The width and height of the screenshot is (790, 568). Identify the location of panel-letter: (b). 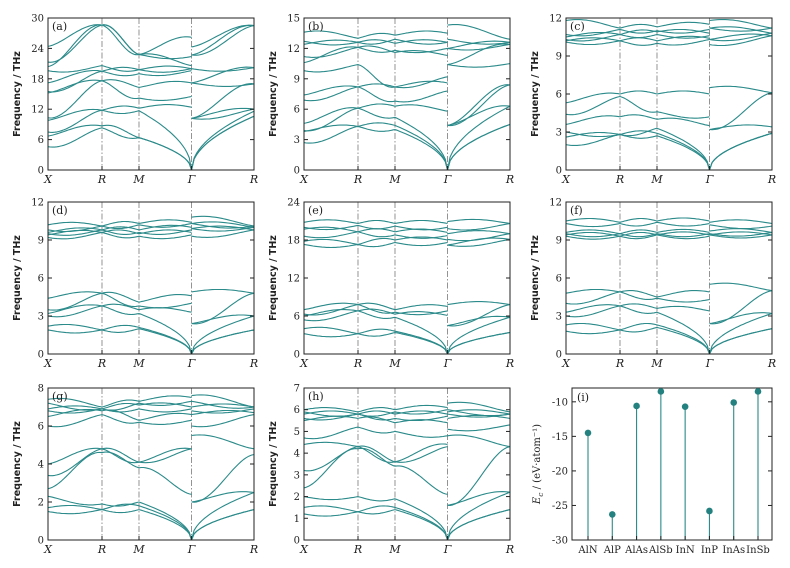
(316, 26).